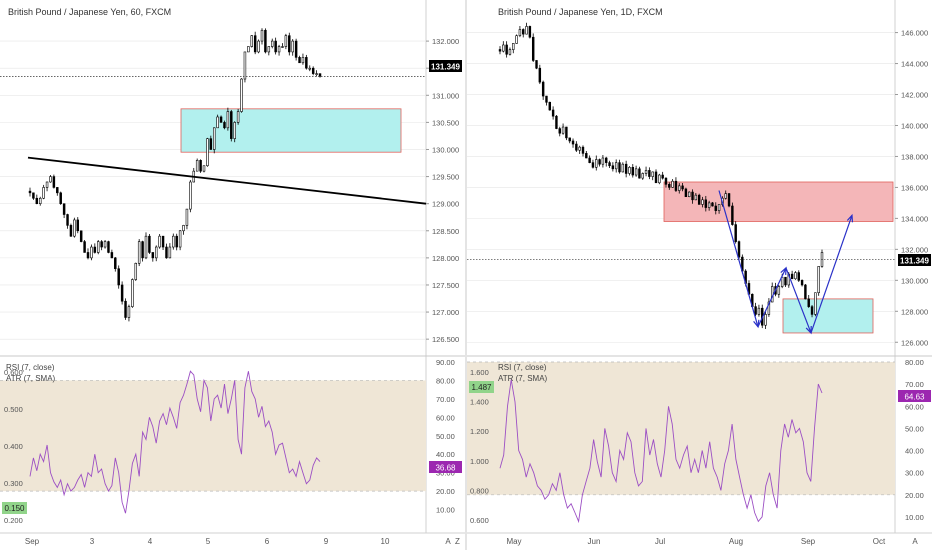 The height and width of the screenshot is (550, 932). Describe the element at coordinates (479, 490) in the screenshot. I see `atr-tick-label: 0.800` at that location.